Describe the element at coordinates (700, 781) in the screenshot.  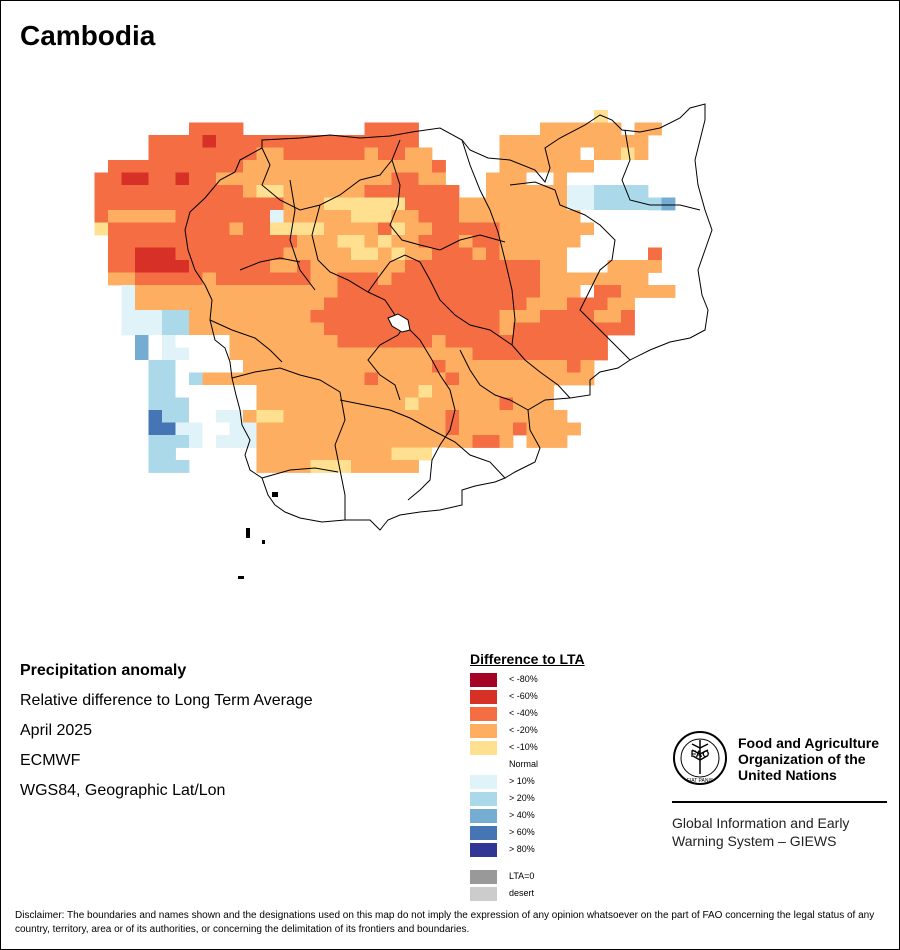
I see `fao-emblem-motto: FIAT PANIS` at that location.